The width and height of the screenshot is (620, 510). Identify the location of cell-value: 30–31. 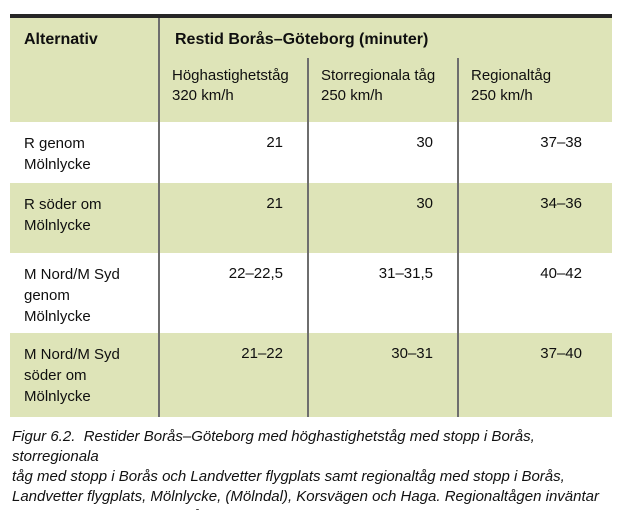
(382, 375).